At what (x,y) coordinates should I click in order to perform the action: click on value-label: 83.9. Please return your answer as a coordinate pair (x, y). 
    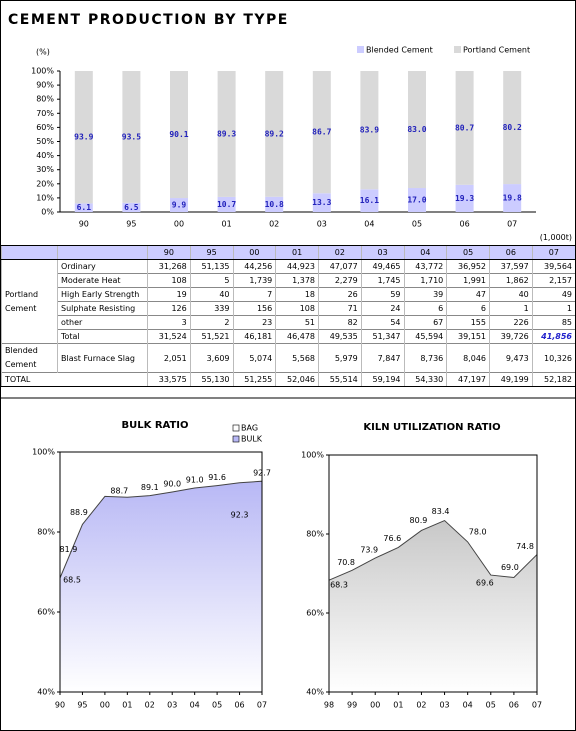
    Looking at the image, I should click on (369, 130).